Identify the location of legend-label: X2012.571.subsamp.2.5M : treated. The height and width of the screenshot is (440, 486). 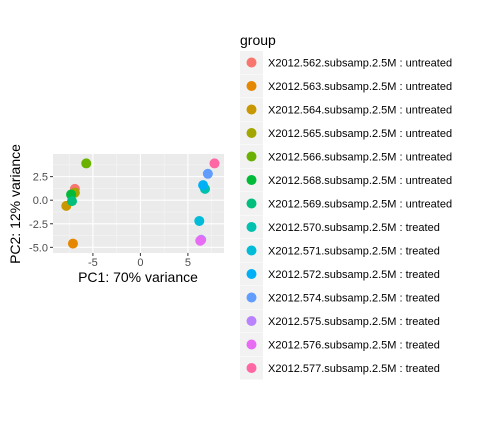
(354, 252).